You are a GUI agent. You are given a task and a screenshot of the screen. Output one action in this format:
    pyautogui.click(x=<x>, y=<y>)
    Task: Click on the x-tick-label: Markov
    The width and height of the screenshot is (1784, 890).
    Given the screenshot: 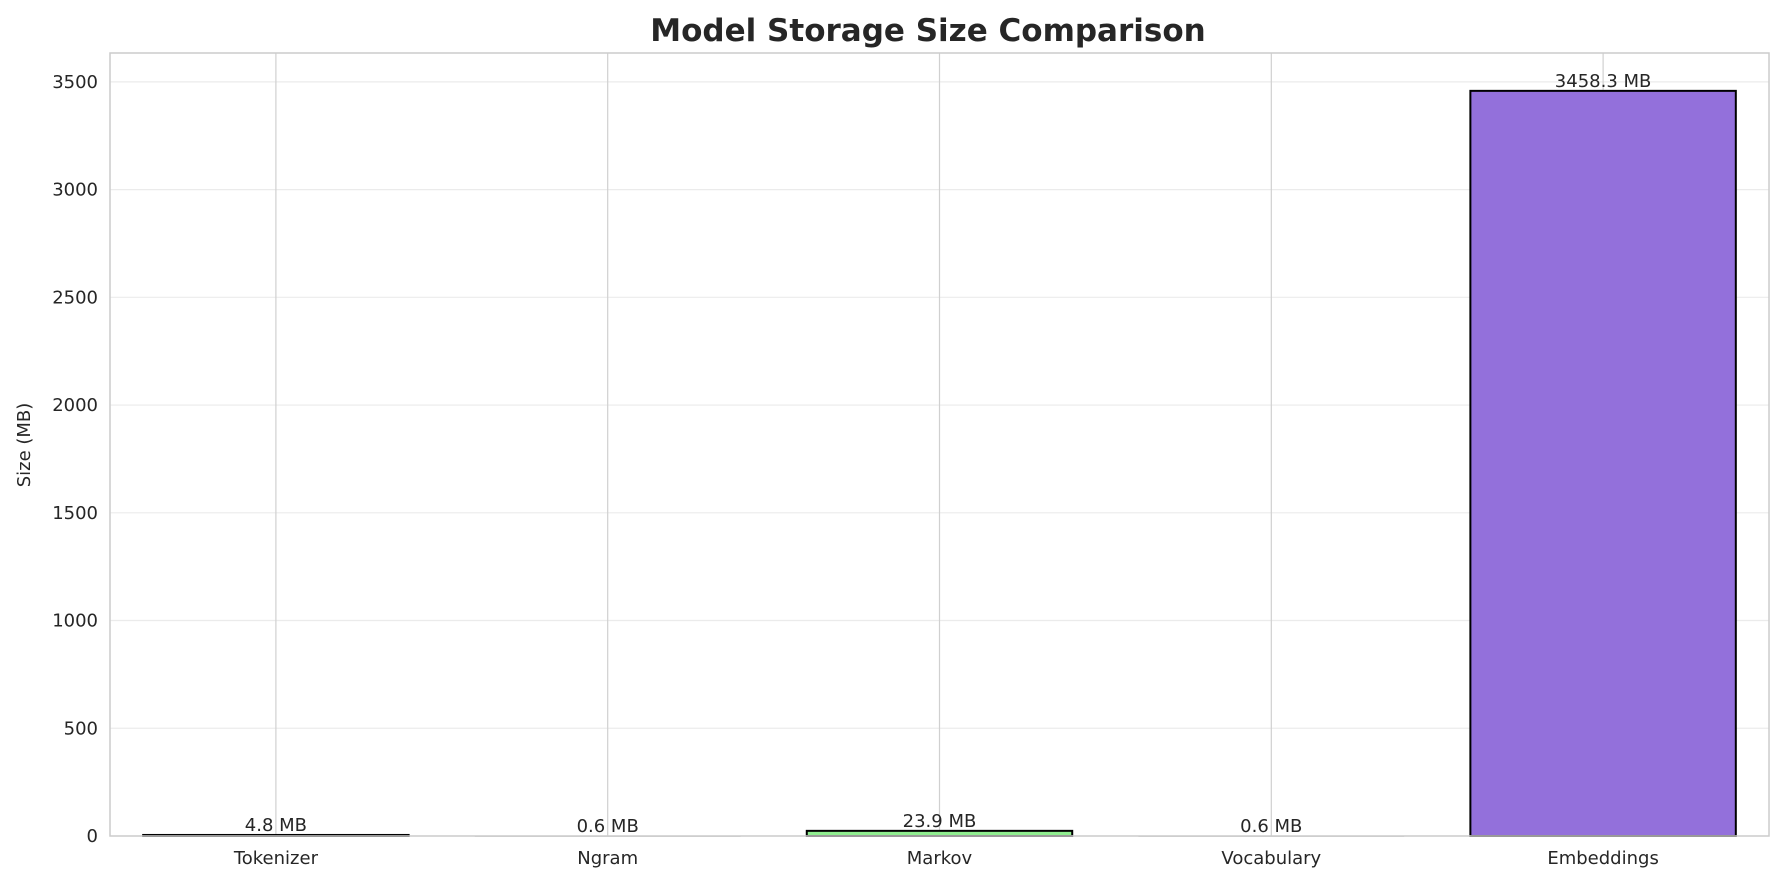 What is the action you would take?
    pyautogui.click(x=940, y=858)
    